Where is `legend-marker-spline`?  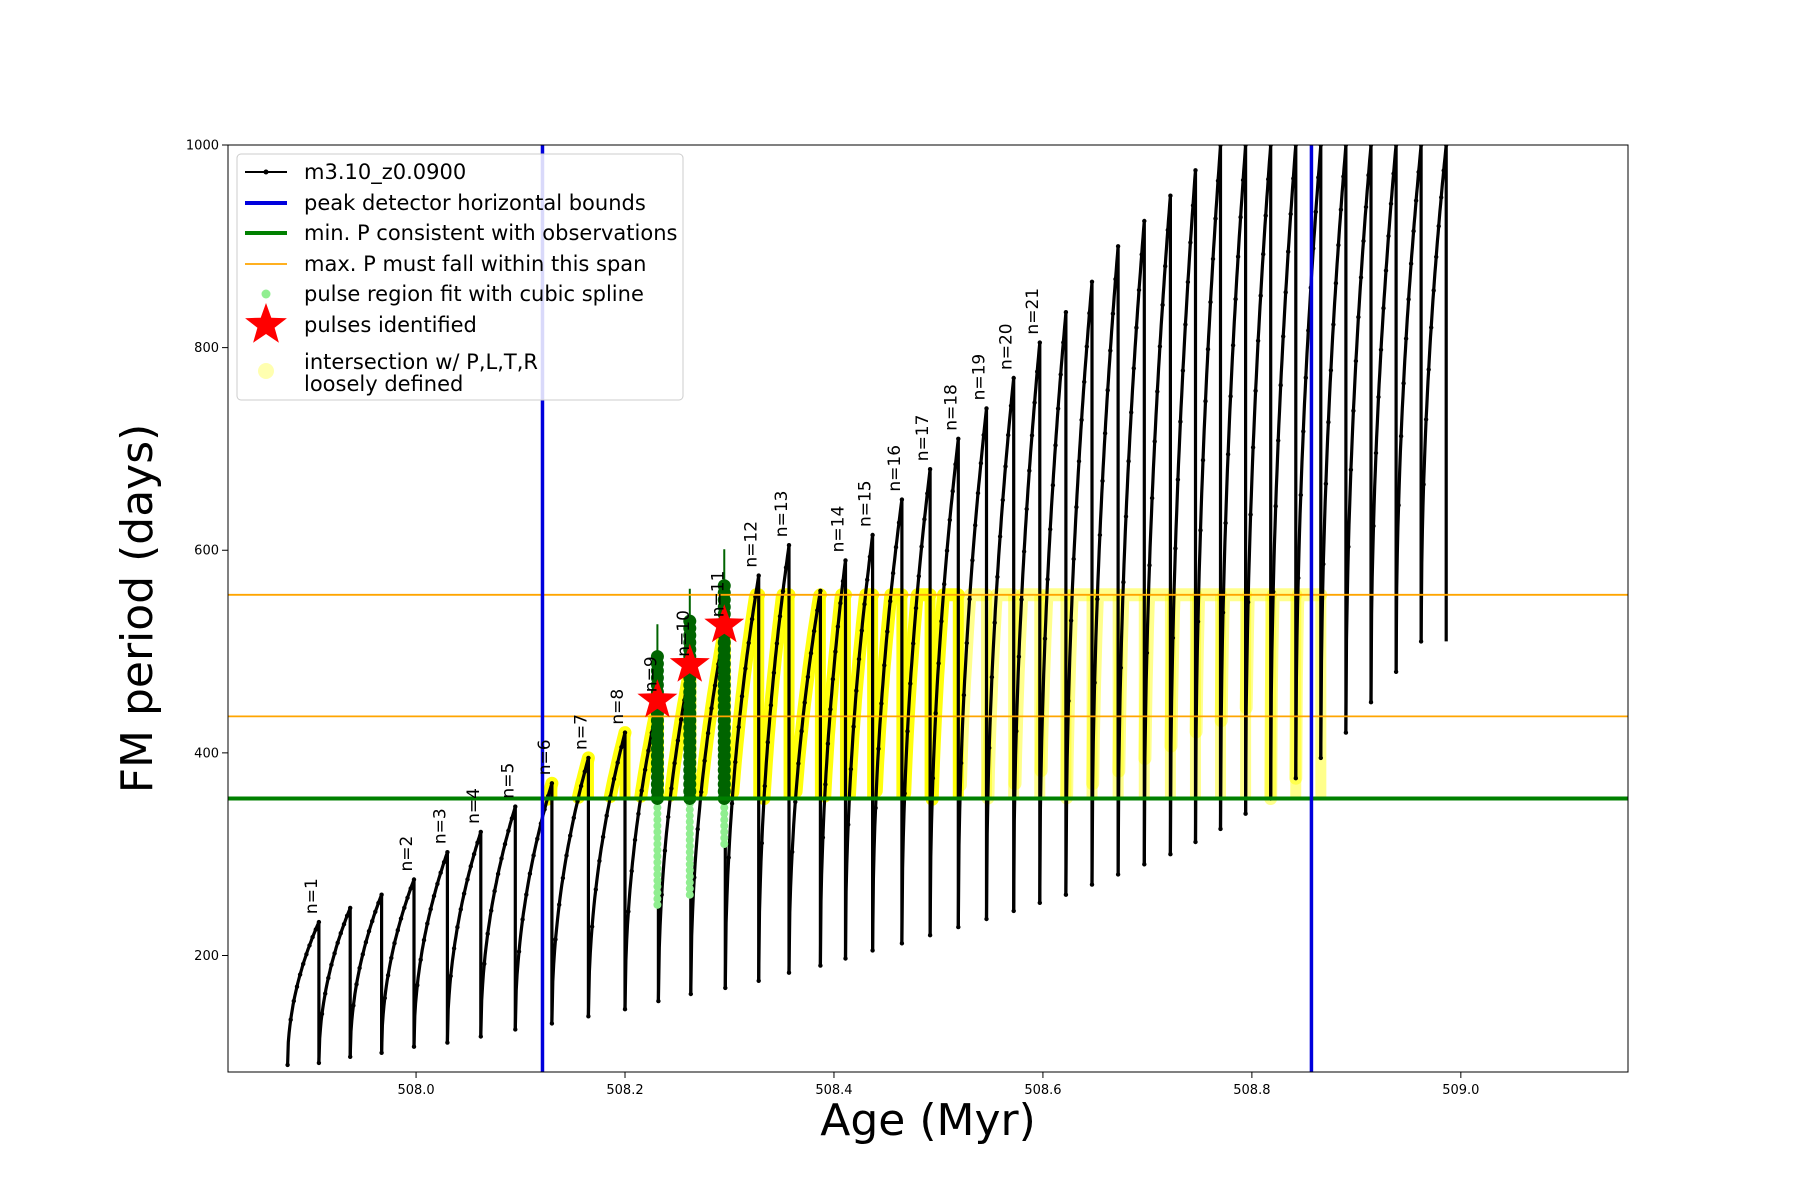
legend-marker-spline is located at coordinates (266, 294).